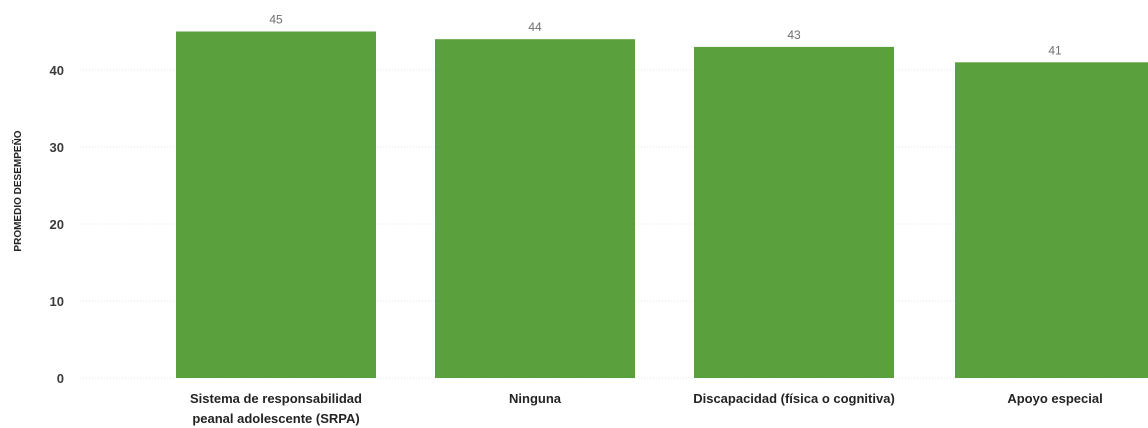 The image size is (1148, 428). Describe the element at coordinates (60, 378) in the screenshot. I see `y-tick-label: 0` at that location.